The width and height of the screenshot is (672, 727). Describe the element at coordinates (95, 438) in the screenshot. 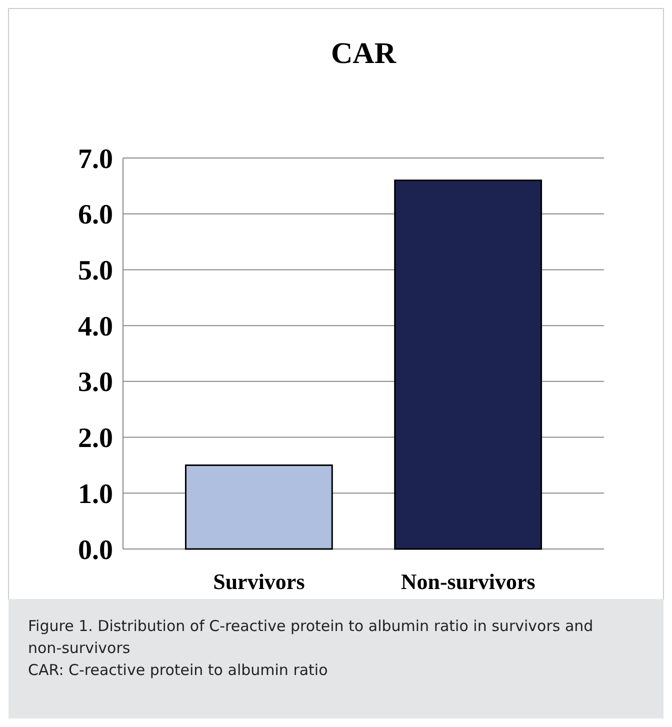

I see `y-tick-label: 2.0` at that location.